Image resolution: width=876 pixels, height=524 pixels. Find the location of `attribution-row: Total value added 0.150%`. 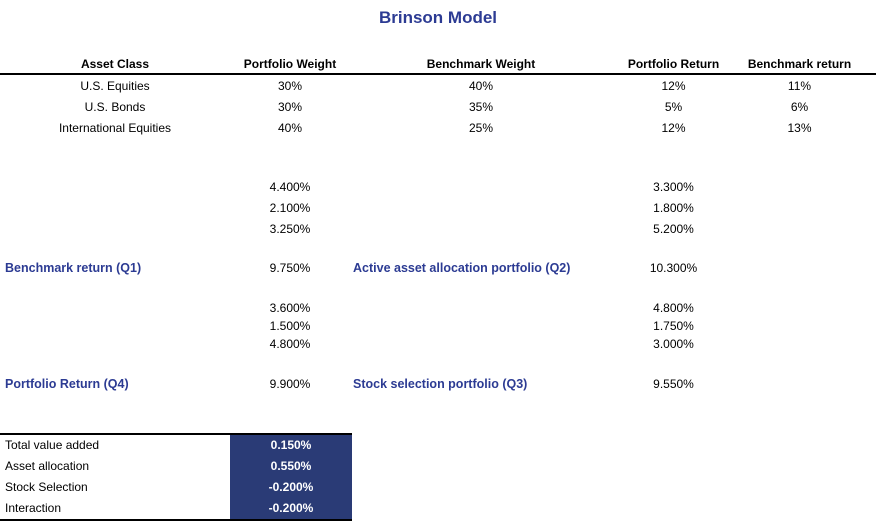

attribution-row: Total value added 0.150% is located at coordinates (176, 445).